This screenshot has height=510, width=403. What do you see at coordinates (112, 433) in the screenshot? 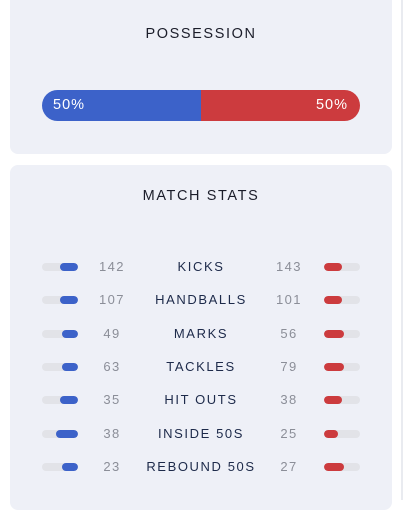
I see `home-stat-value: 38` at bounding box center [112, 433].